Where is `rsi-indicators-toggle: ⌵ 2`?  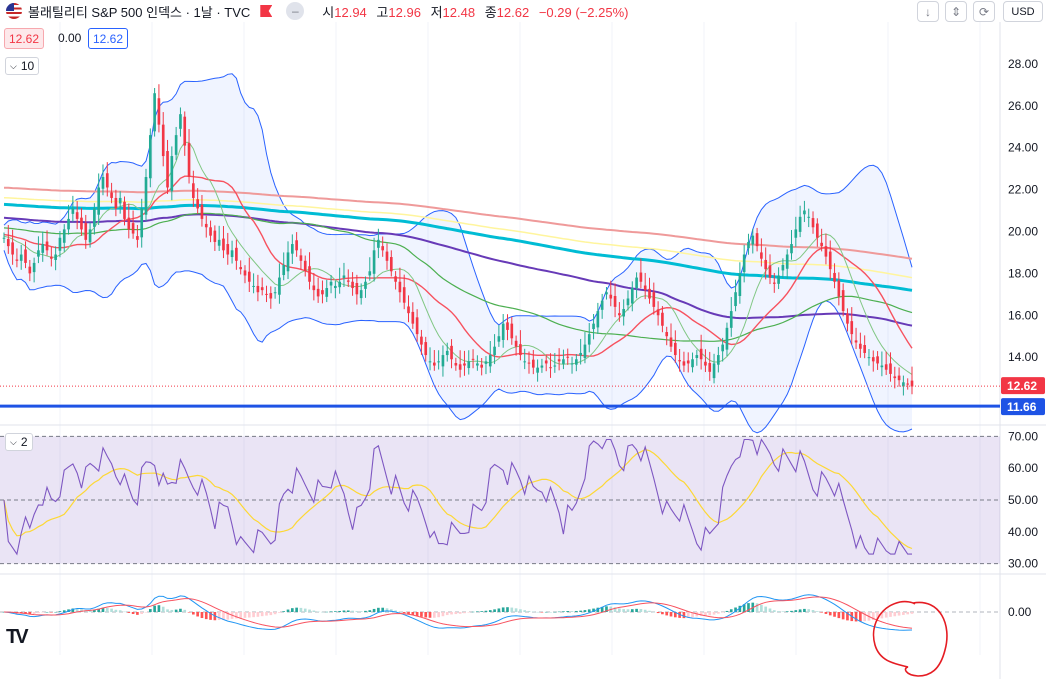
rsi-indicators-toggle: ⌵ 2 is located at coordinates (19, 442).